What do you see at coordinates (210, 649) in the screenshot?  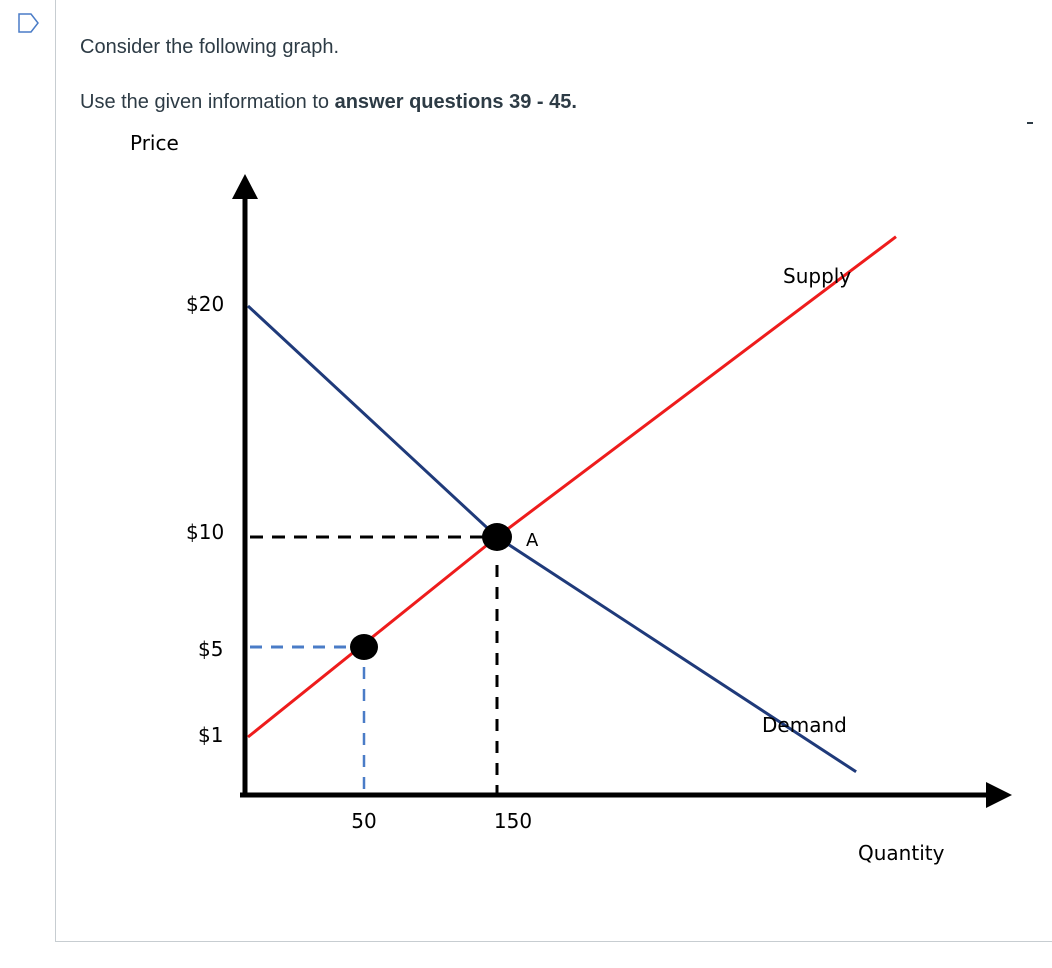 I see `y-tick-label: $5` at bounding box center [210, 649].